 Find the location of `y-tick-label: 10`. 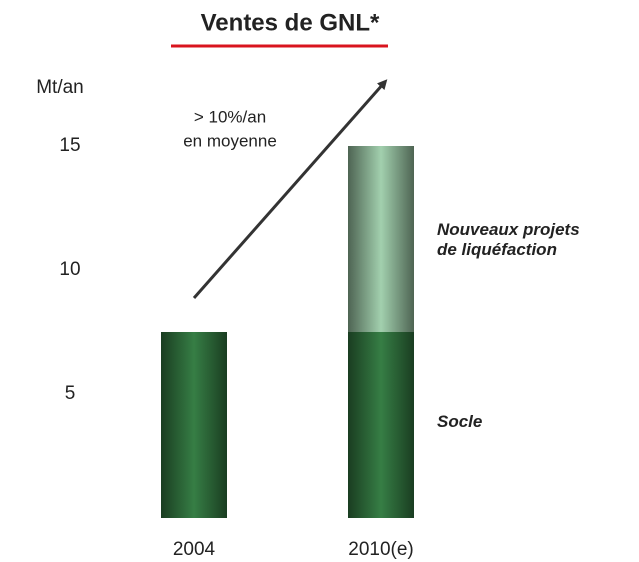

y-tick-label: 10 is located at coordinates (69, 269).